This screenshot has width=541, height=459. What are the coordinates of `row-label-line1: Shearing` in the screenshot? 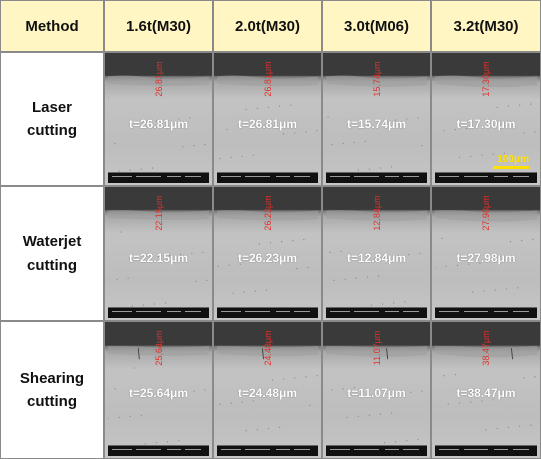 It's located at (52, 378).